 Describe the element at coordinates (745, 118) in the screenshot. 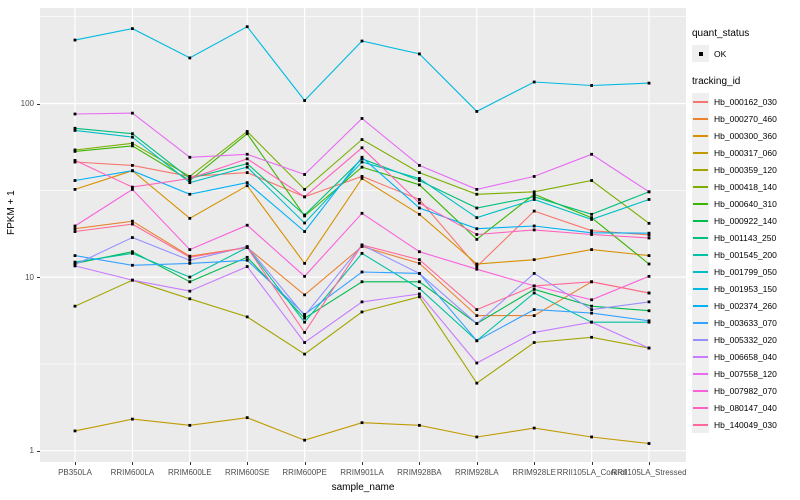

I see `legend-item-label: Hb_000270_460` at that location.